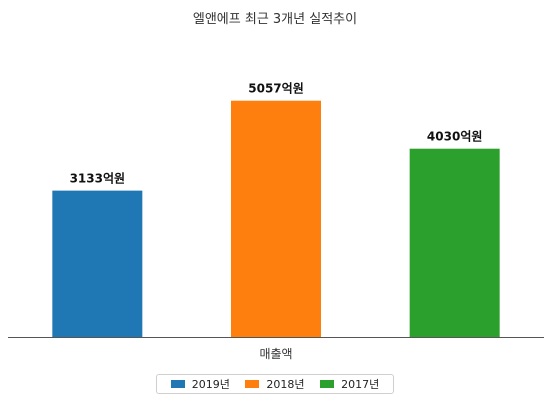 The image size is (550, 401). Describe the element at coordinates (97, 179) in the screenshot. I see `data-label-2019년: 3133억원` at that location.